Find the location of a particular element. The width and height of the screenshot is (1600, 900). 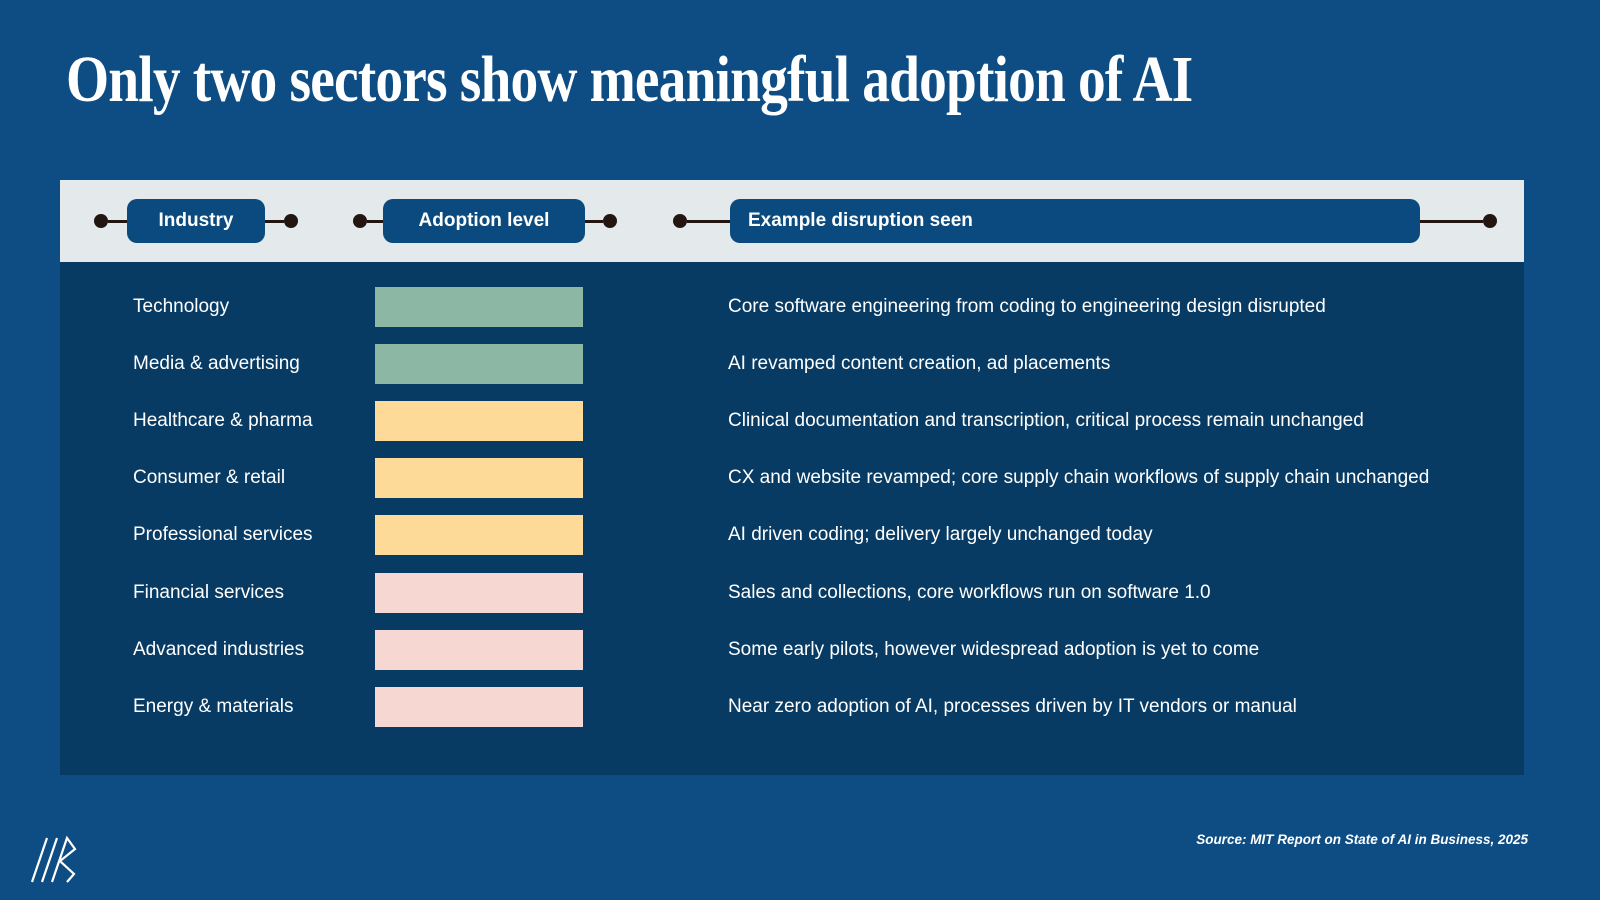

header-pill-adoption-level: Adoption level is located at coordinates (484, 221).